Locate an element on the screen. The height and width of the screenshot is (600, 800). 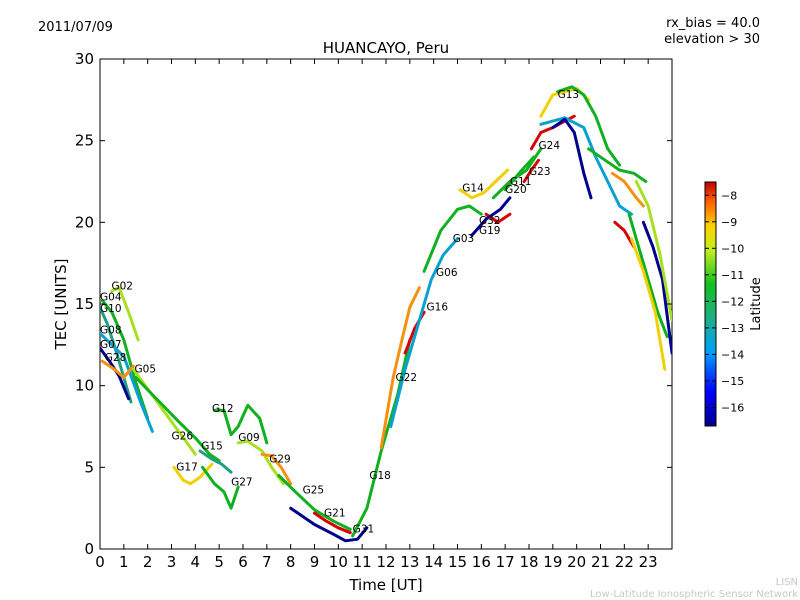
series-line-g14 is located at coordinates (484, 184).